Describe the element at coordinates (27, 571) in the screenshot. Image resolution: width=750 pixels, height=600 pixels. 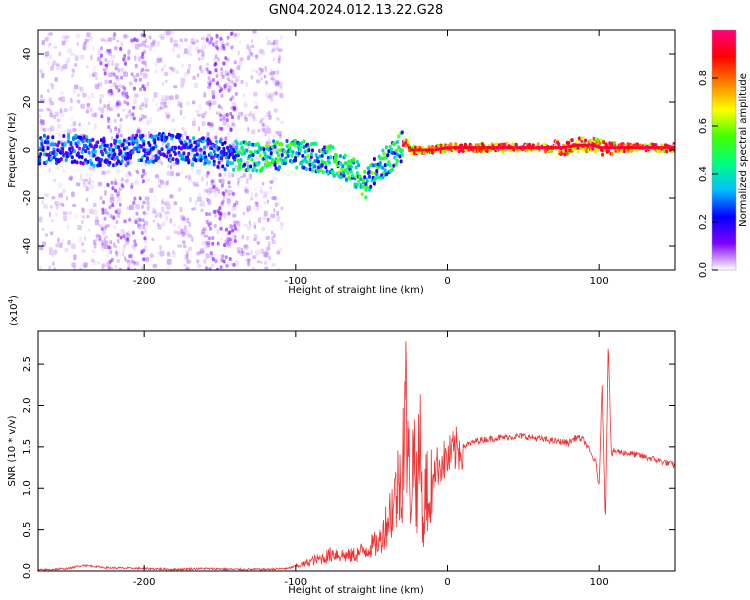
I see `snr-y-tick-label: 0.0` at that location.